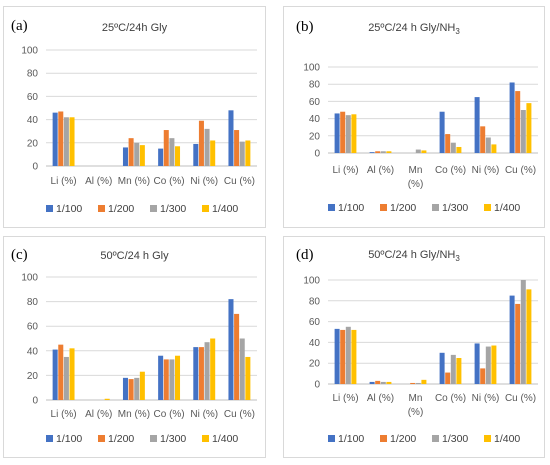 This screenshot has width=550, height=465. What do you see at coordinates (19, 255) in the screenshot?
I see `panel-label: (c)` at bounding box center [19, 255].